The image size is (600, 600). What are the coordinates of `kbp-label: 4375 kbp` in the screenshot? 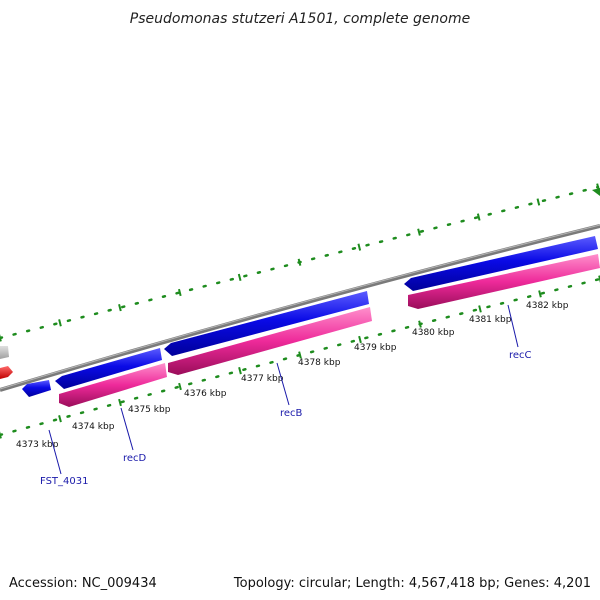 It's located at (149, 410).